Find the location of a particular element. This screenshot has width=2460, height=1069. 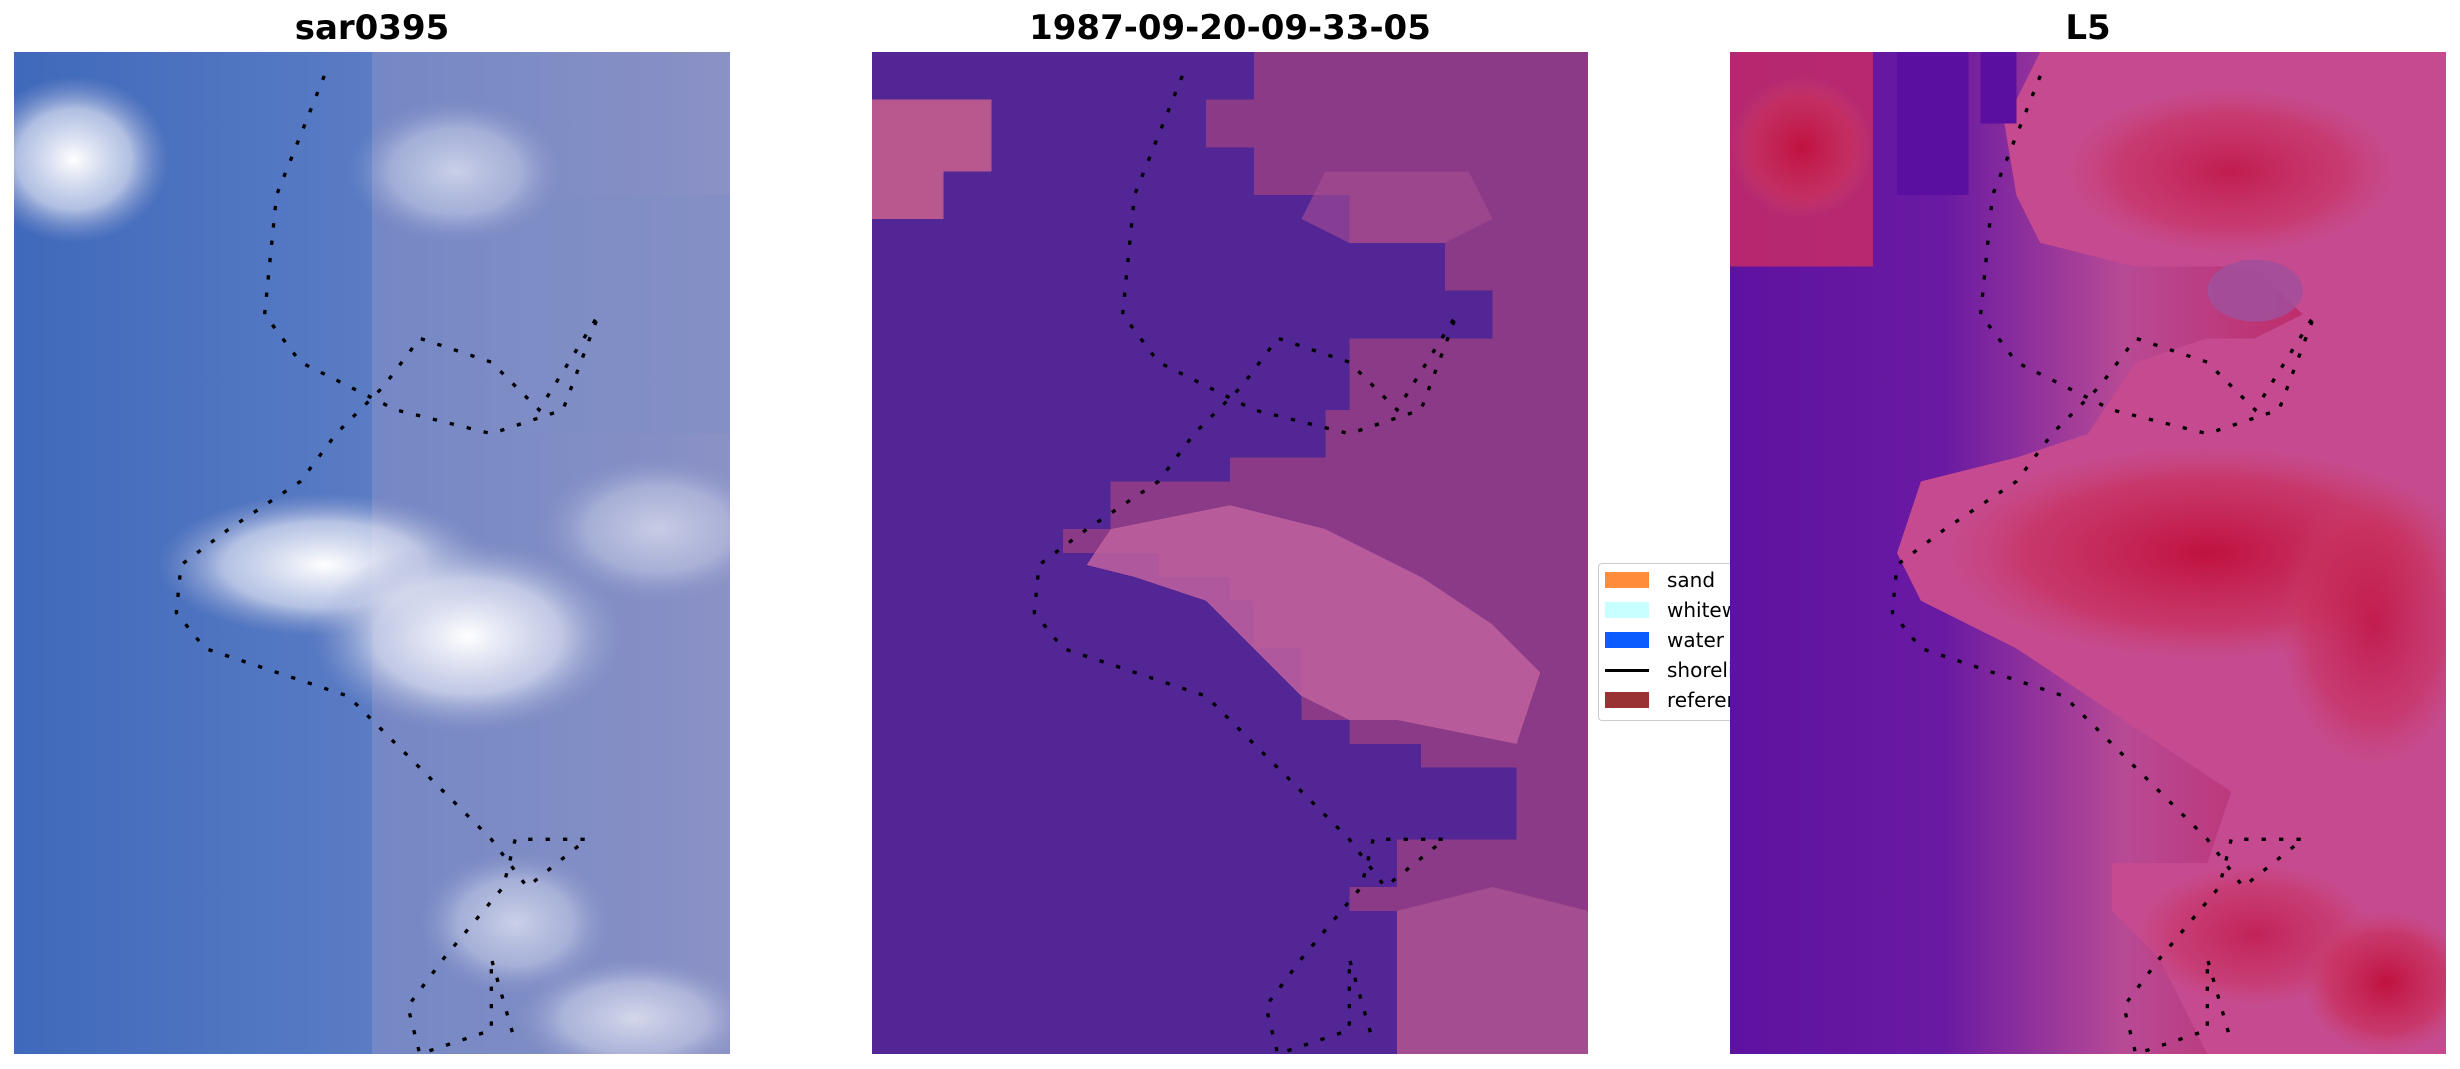

sand-swatch is located at coordinates (1627, 580).